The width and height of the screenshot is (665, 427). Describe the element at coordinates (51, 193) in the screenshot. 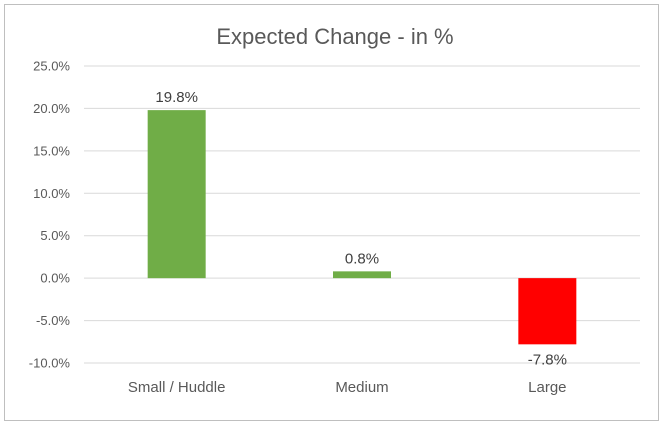

I see `y-tick-label: 10.0%` at that location.